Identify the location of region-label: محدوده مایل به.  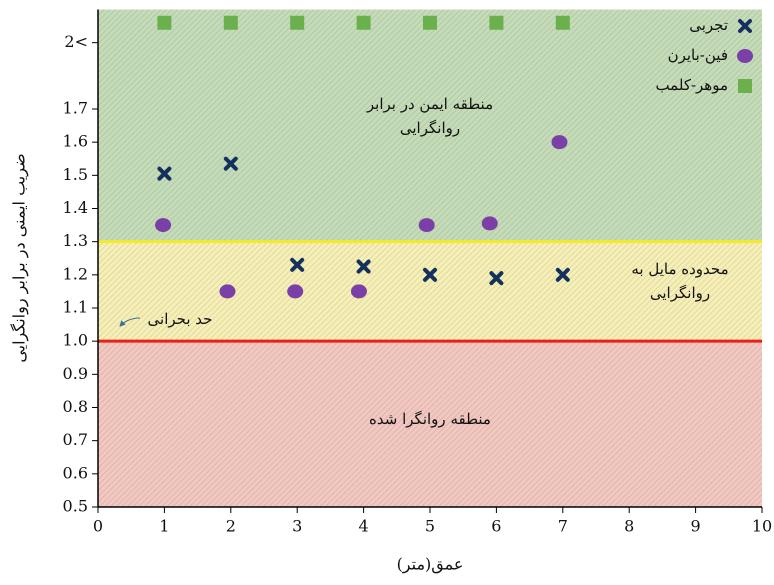
(679, 269).